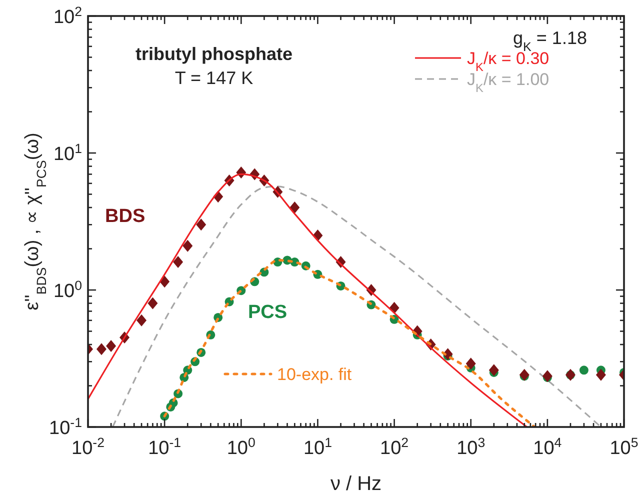  Describe the element at coordinates (67, 152) in the screenshot. I see `y-tick-label: 10$^{1}$` at that location.